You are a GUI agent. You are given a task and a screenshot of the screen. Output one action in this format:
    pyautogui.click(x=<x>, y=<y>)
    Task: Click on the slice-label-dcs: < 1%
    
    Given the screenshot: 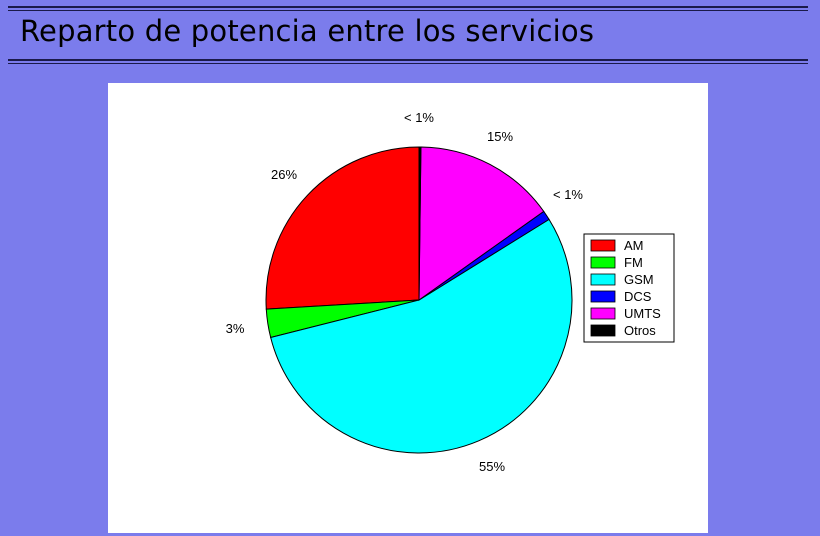 What is the action you would take?
    pyautogui.click(x=568, y=194)
    